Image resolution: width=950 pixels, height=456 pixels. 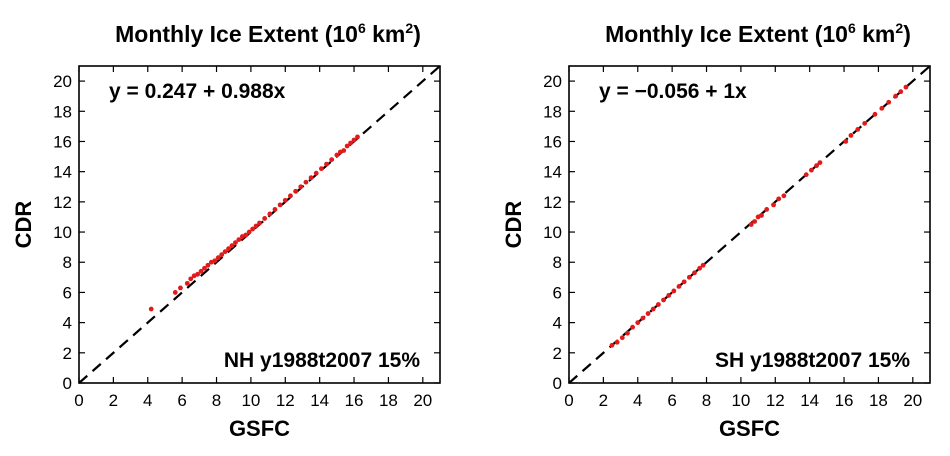 I want to click on nh-y-tick-label: 0, so click(x=67, y=383).